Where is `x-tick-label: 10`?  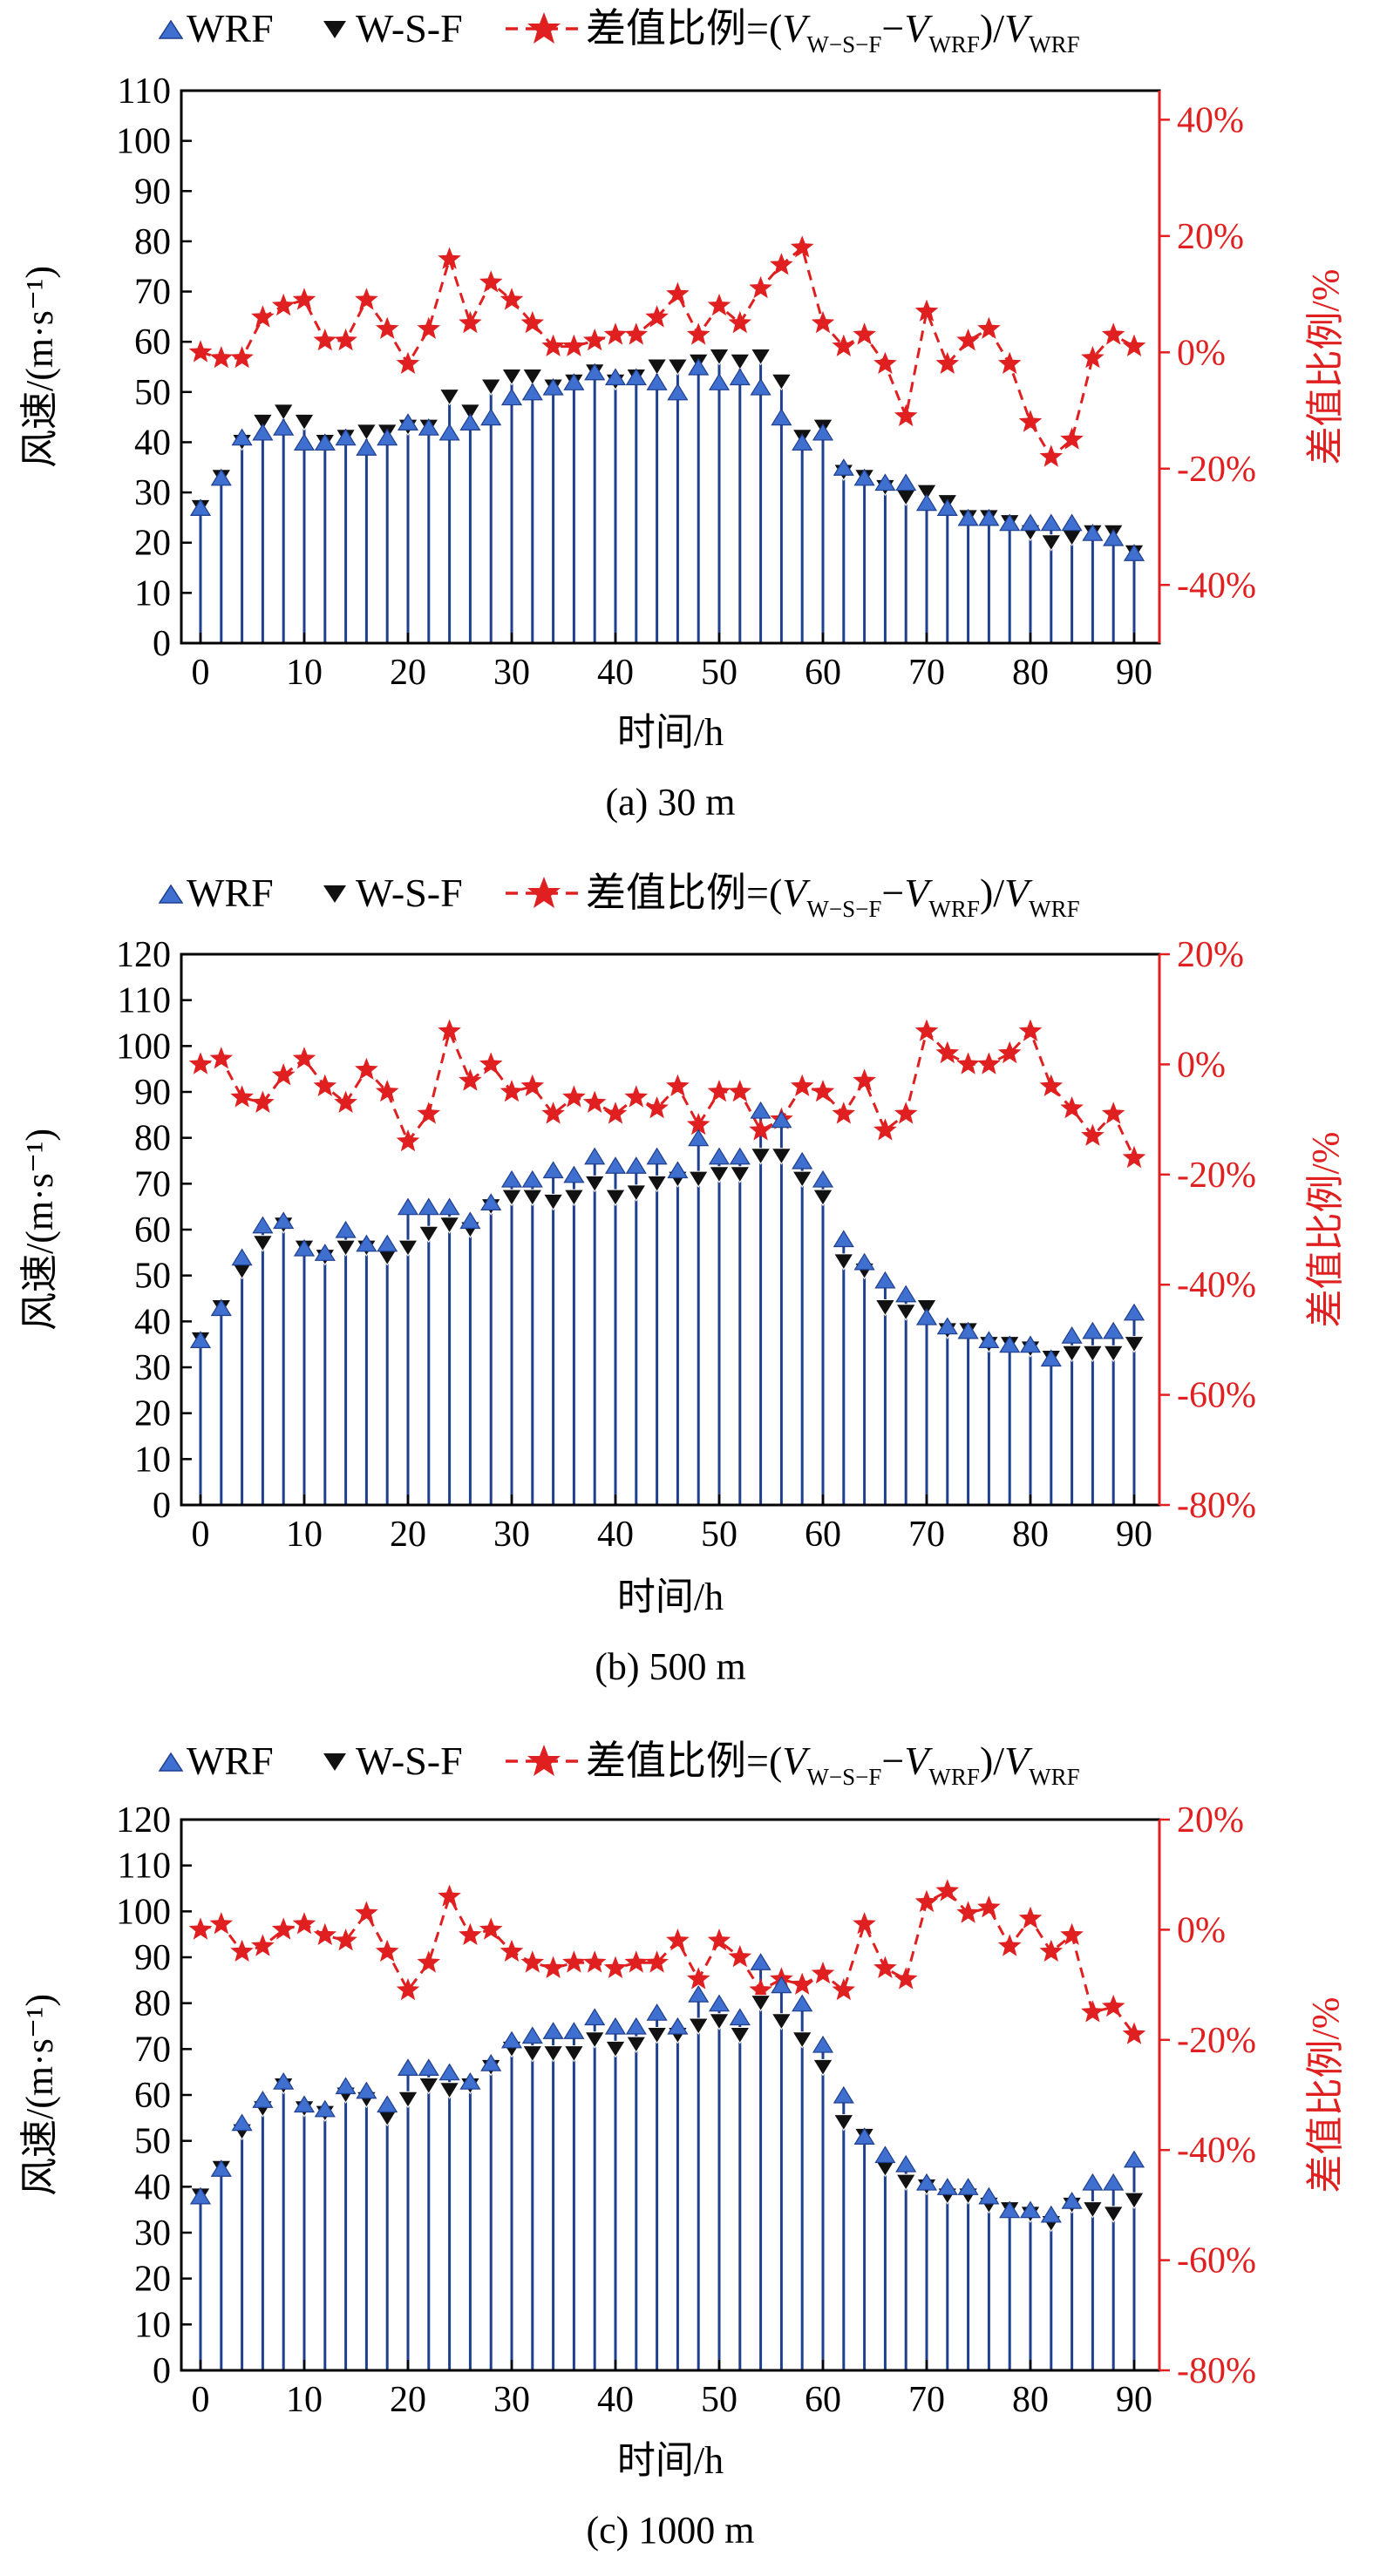
x-tick-label: 10 is located at coordinates (304, 673).